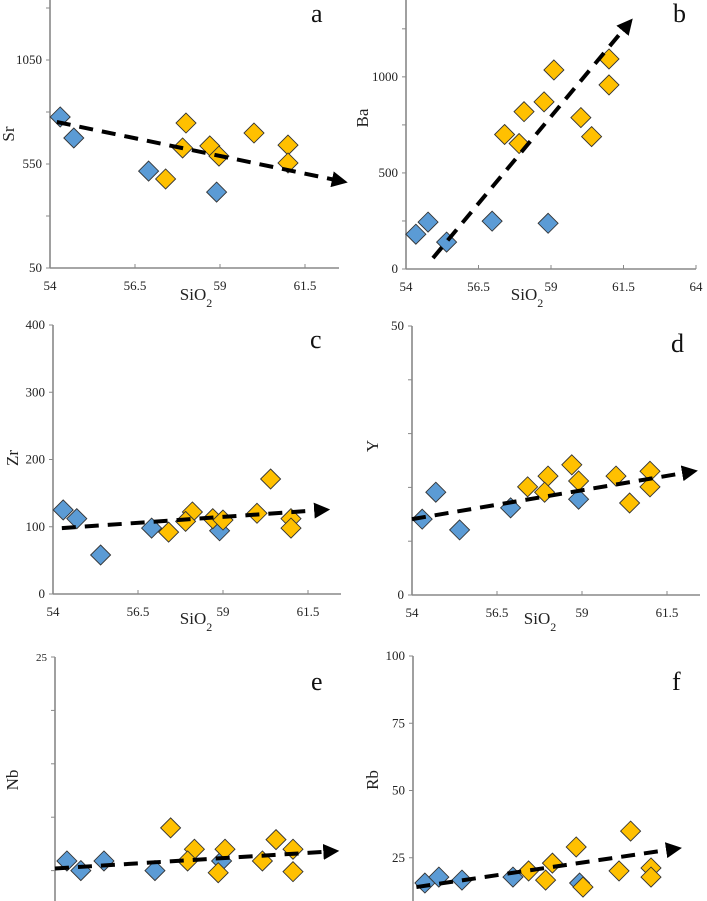  Describe the element at coordinates (12, 458) in the screenshot. I see `y-axis-label: Zr` at that location.